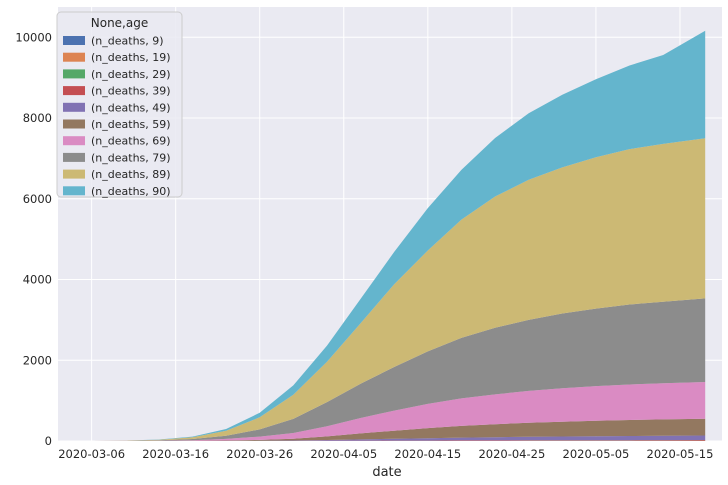  What do you see at coordinates (596, 454) in the screenshot?
I see `x-tick-label: 2020-05-05` at bounding box center [596, 454].